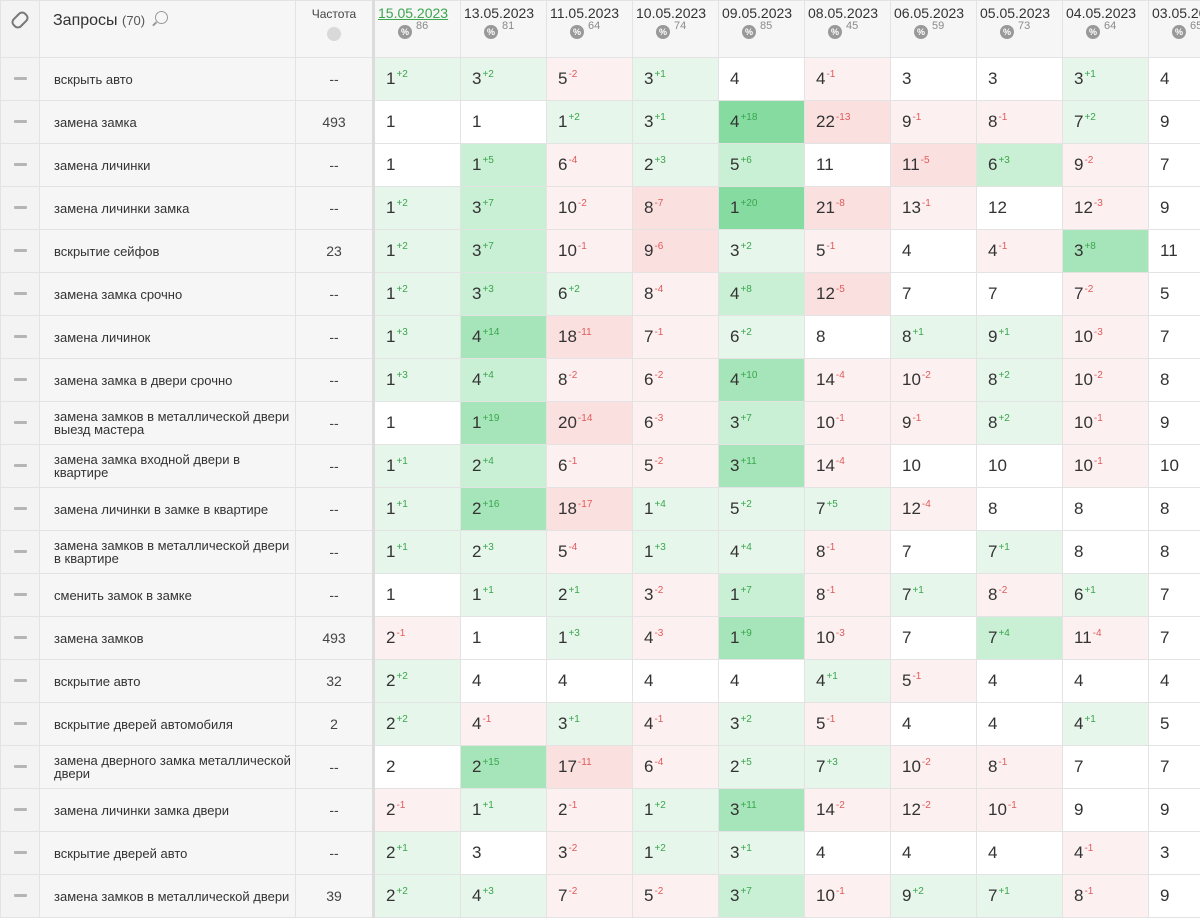 The width and height of the screenshot is (1200, 918). Describe the element at coordinates (848, 29) in the screenshot. I see `date-column-header: 08.05.2023%45` at that location.